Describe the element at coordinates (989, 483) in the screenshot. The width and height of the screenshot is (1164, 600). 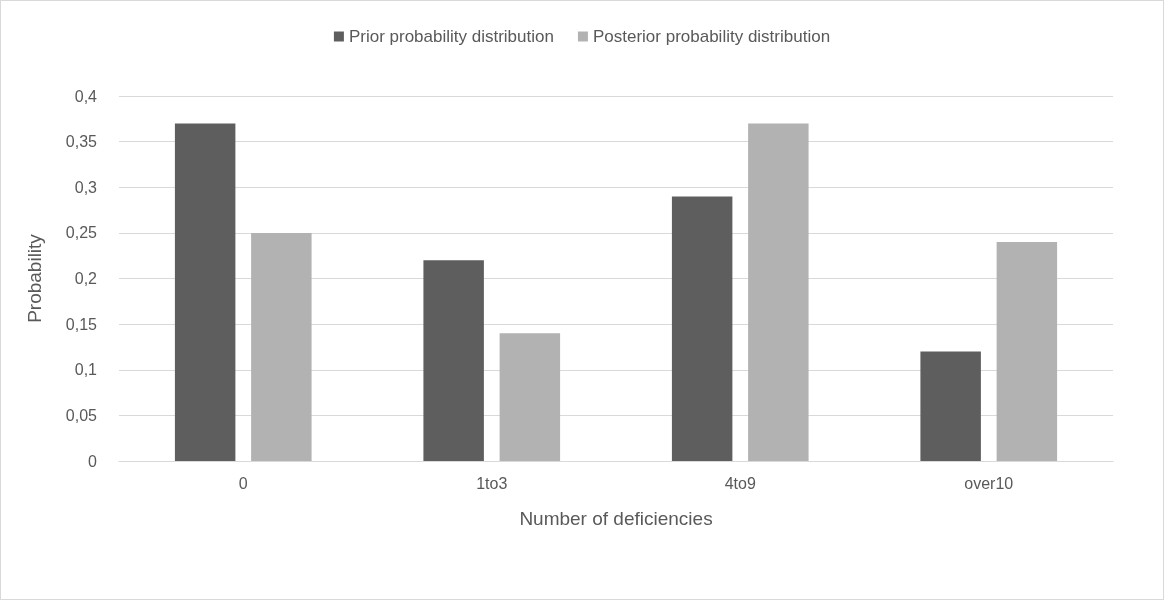
I see `x-tick-label: over10` at that location.